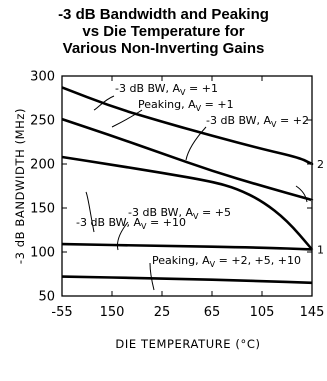 This screenshot has height=381, width=327. What do you see at coordinates (42, 77) in the screenshot?
I see `y-tick-label: 300` at bounding box center [42, 77].